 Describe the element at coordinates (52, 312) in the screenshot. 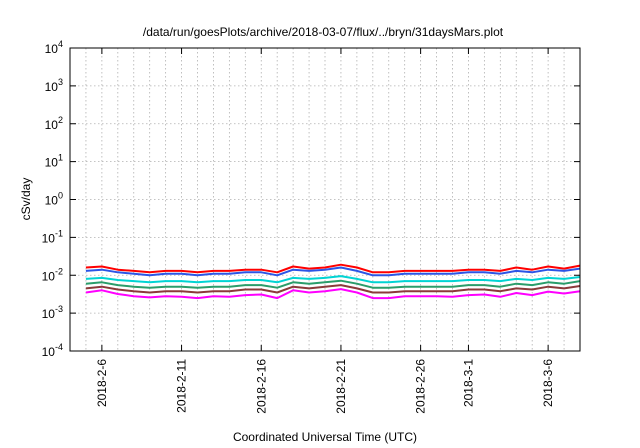

I see `y-tick-label: 10⁻³` at that location.